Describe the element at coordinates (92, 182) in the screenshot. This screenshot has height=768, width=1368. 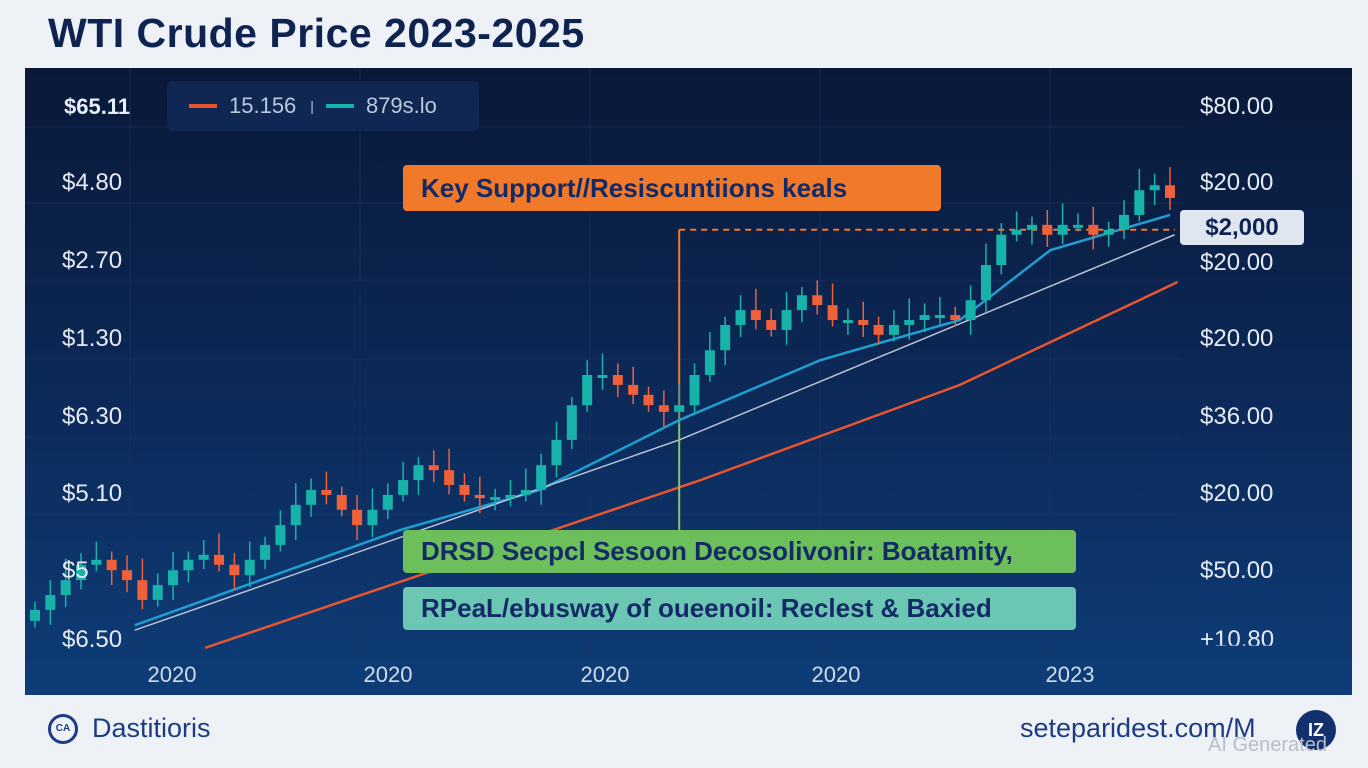
I see `y-left-tick-label: $4.80` at that location.